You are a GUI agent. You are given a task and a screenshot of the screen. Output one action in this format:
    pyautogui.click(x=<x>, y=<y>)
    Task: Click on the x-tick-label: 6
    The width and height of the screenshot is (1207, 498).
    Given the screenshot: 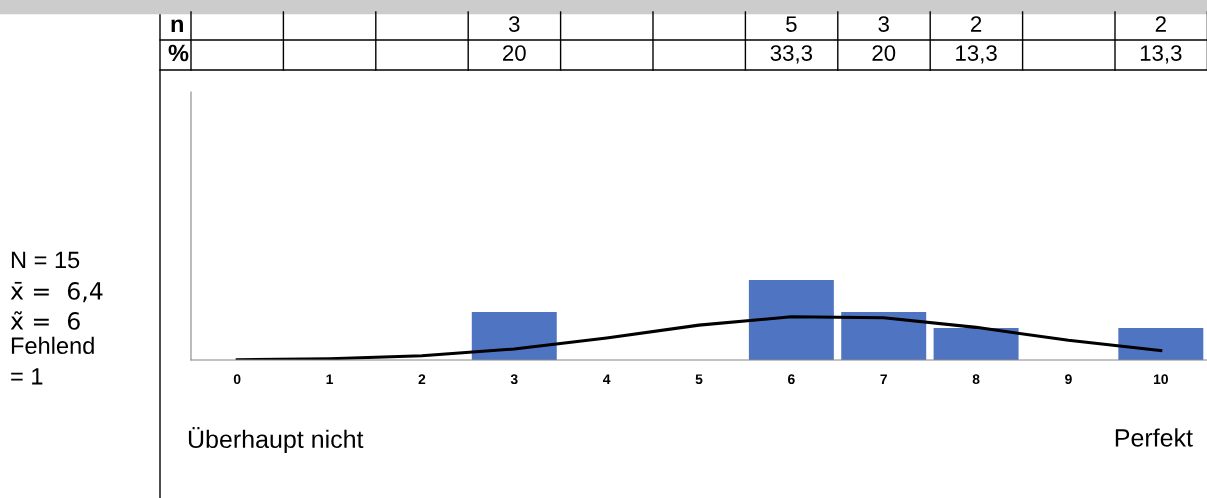 What is the action you would take?
    pyautogui.click(x=791, y=379)
    